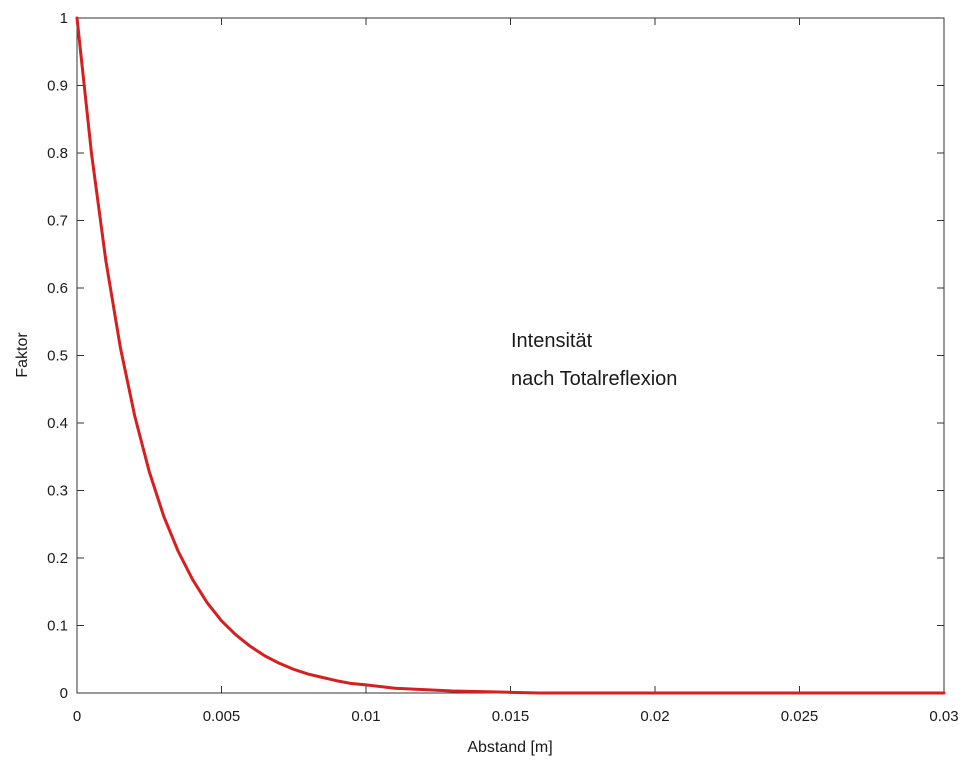  What do you see at coordinates (800, 716) in the screenshot?
I see `x-tick-label: 0.025` at bounding box center [800, 716].